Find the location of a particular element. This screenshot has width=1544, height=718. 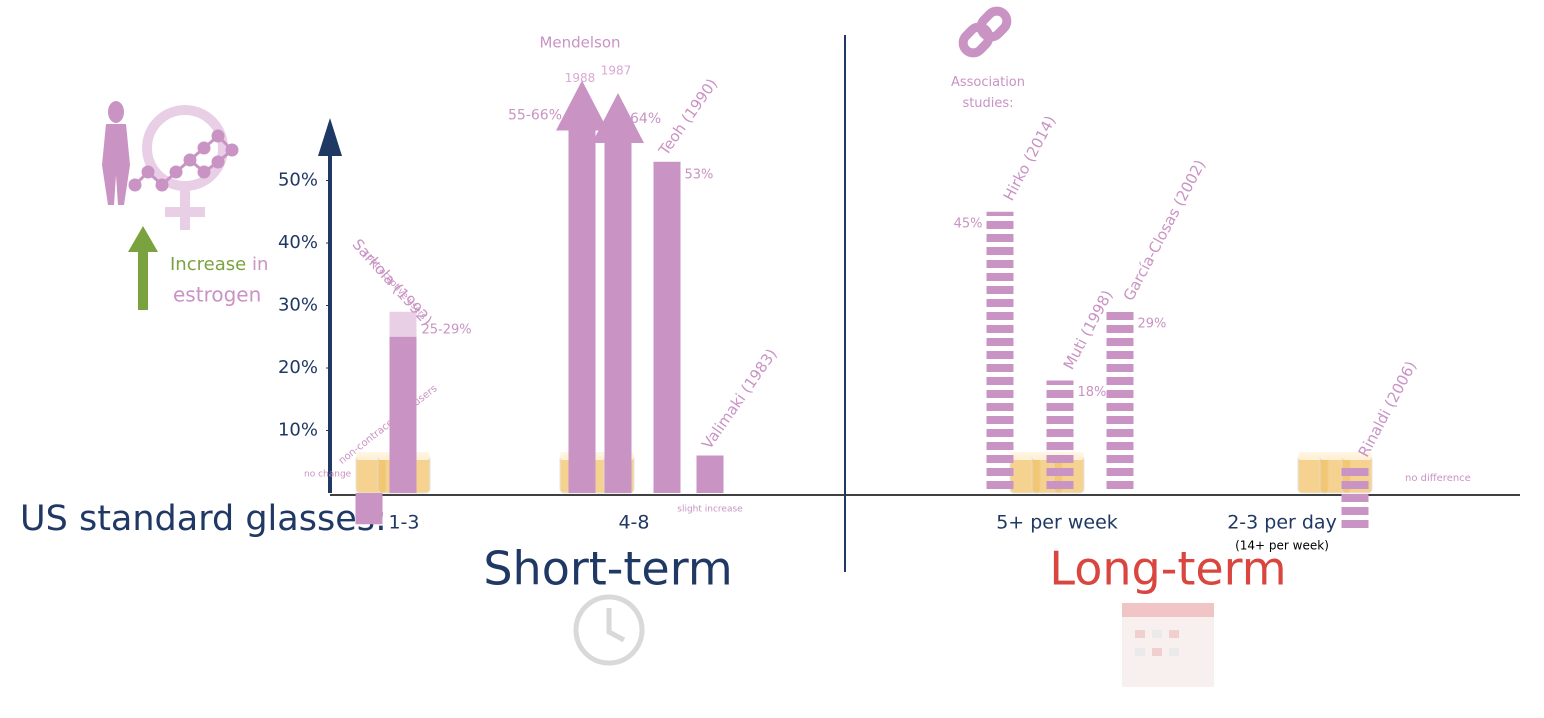

y-tick-label: 40% is located at coordinates (298, 242).